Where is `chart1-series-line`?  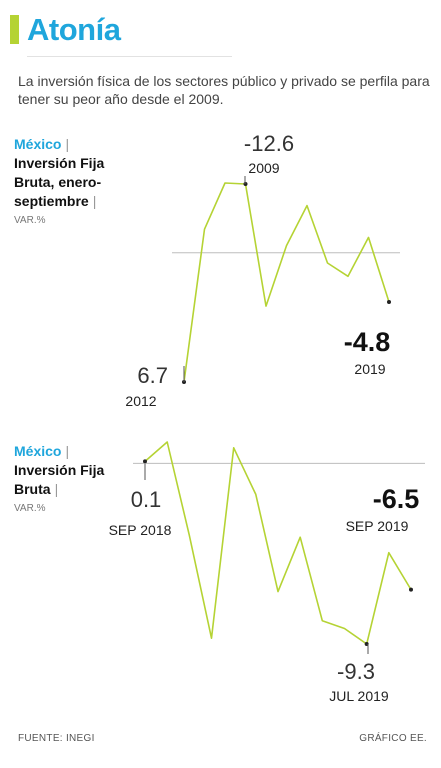
chart1-series-line is located at coordinates (286, 282).